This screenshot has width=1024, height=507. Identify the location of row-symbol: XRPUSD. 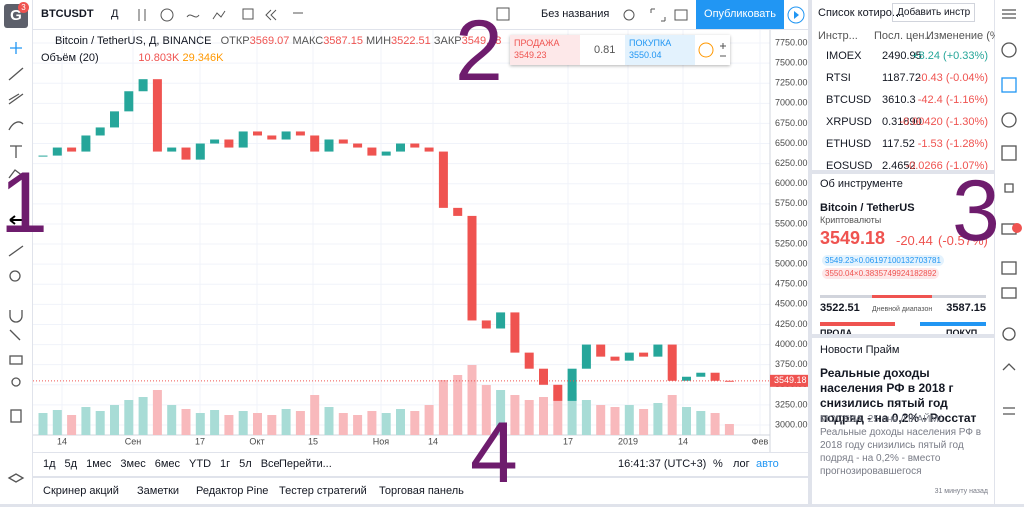
(849, 122).